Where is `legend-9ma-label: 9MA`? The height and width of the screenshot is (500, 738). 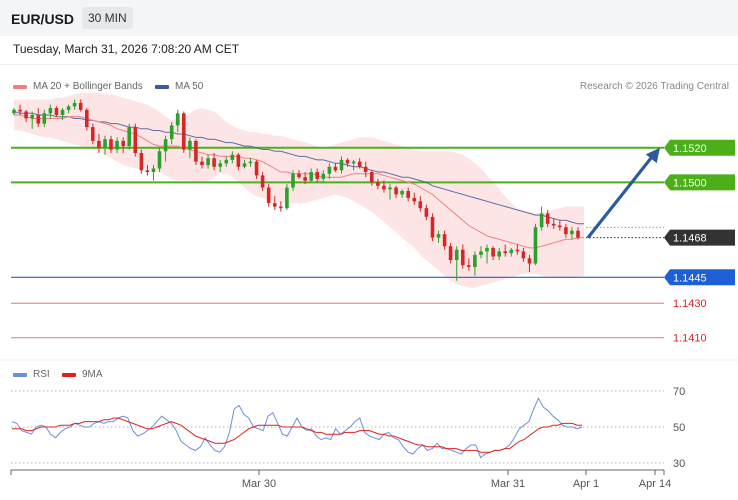
legend-9ma-label: 9MA is located at coordinates (92, 374).